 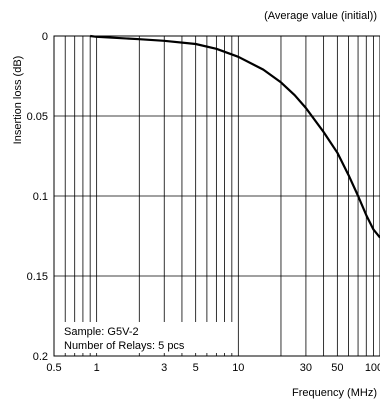 I want to click on x-tick-label: 1, so click(x=97, y=368).